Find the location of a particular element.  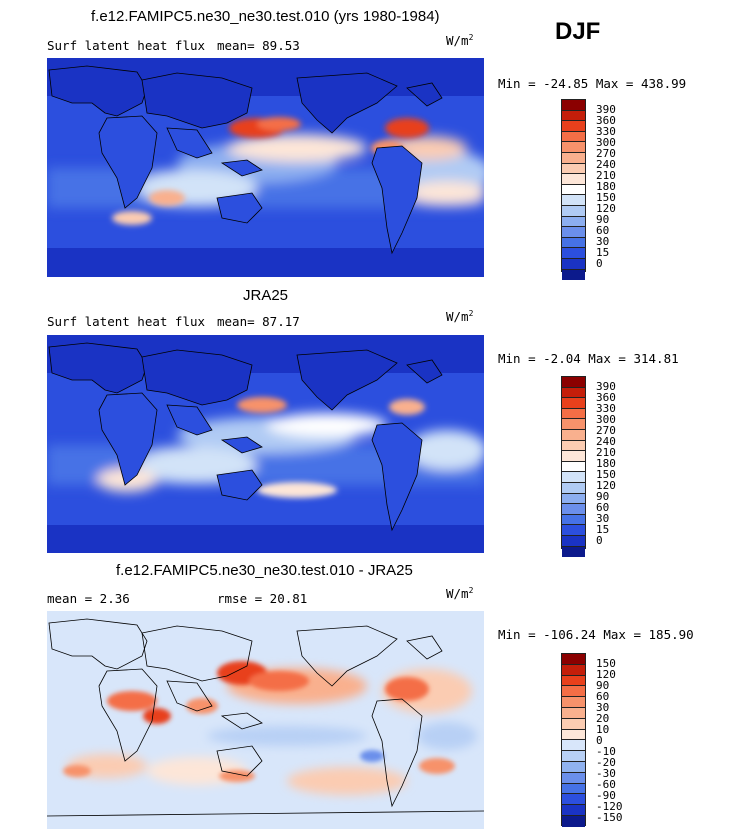

panel2-units: W/m2 is located at coordinates (460, 316).